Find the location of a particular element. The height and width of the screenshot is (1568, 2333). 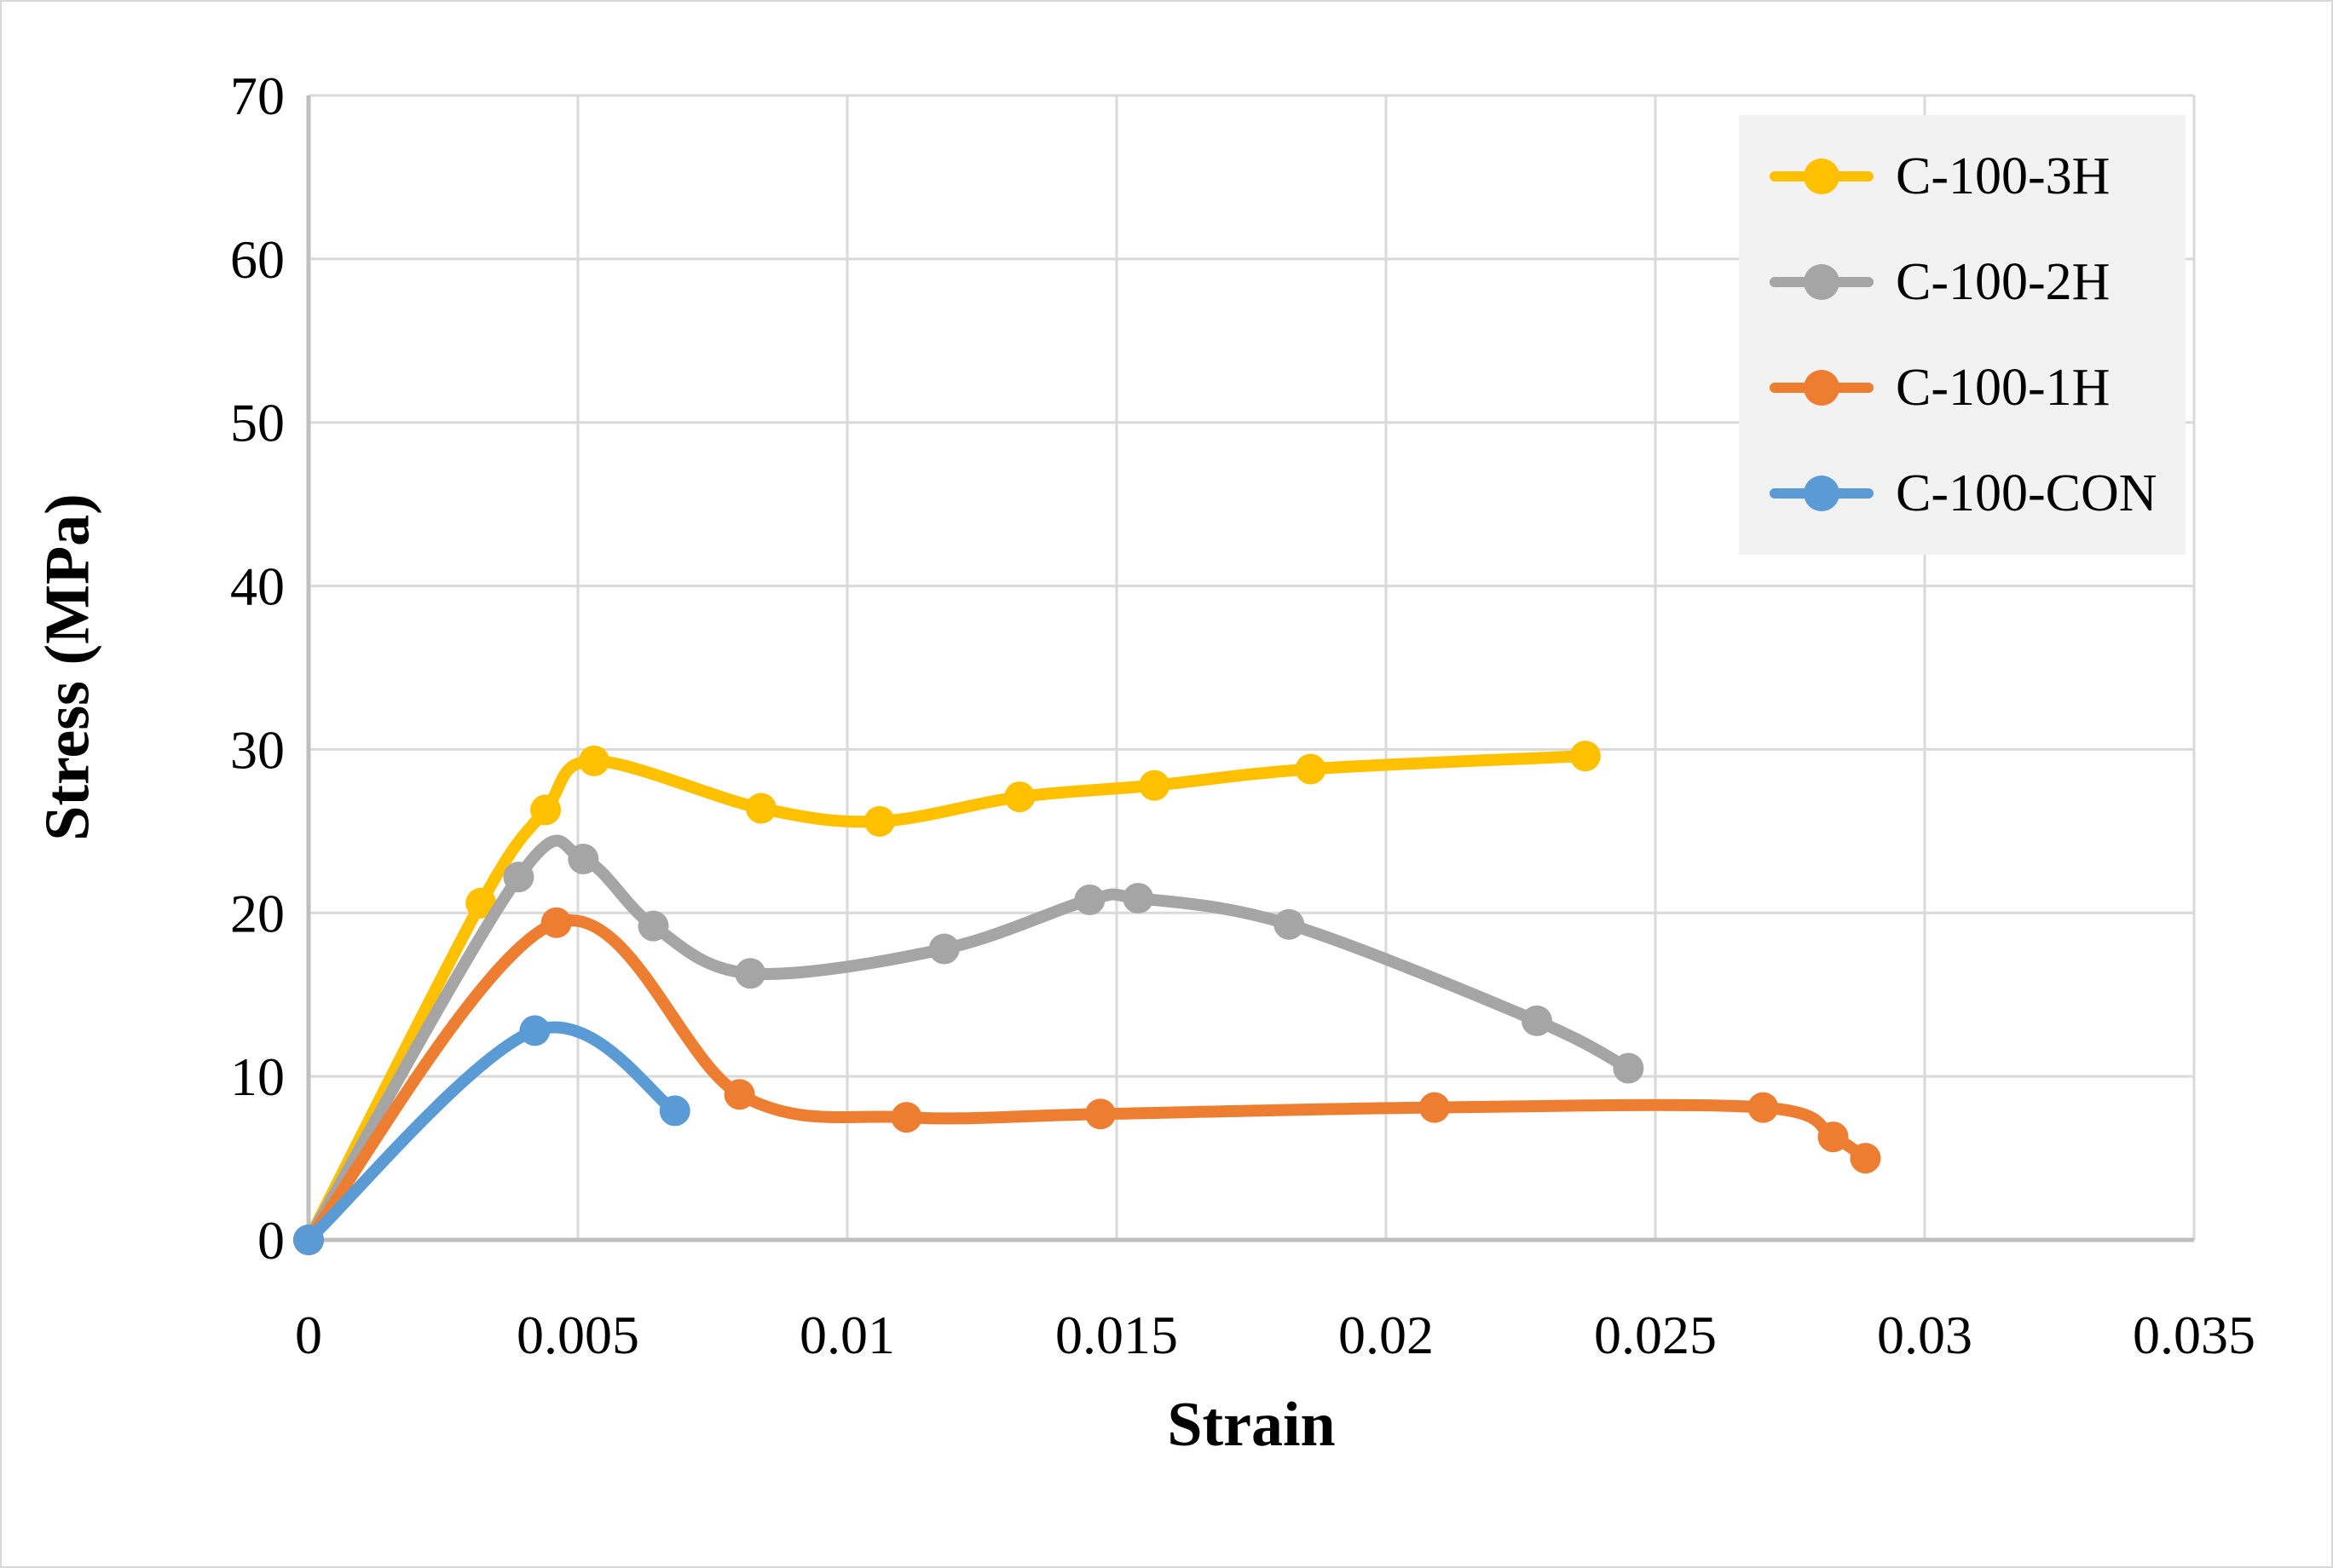

x-axis-title: Strain is located at coordinates (1251, 1425).